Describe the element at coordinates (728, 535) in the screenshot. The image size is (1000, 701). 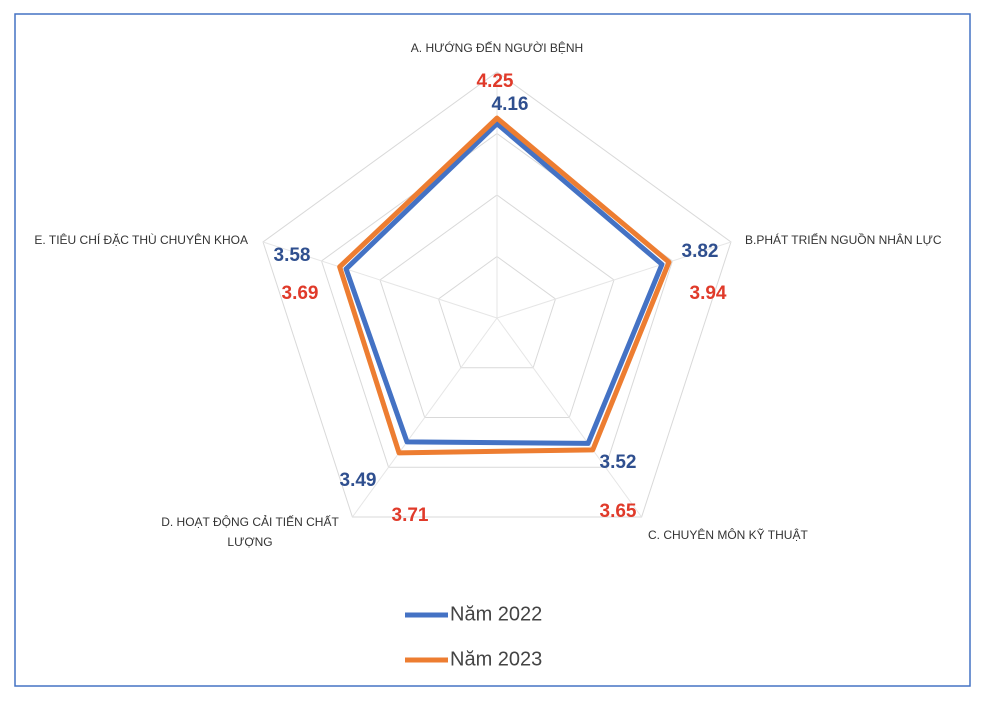
I see `axis-label: C. CHUYÊN MÔN KỸ THUẬT` at that location.